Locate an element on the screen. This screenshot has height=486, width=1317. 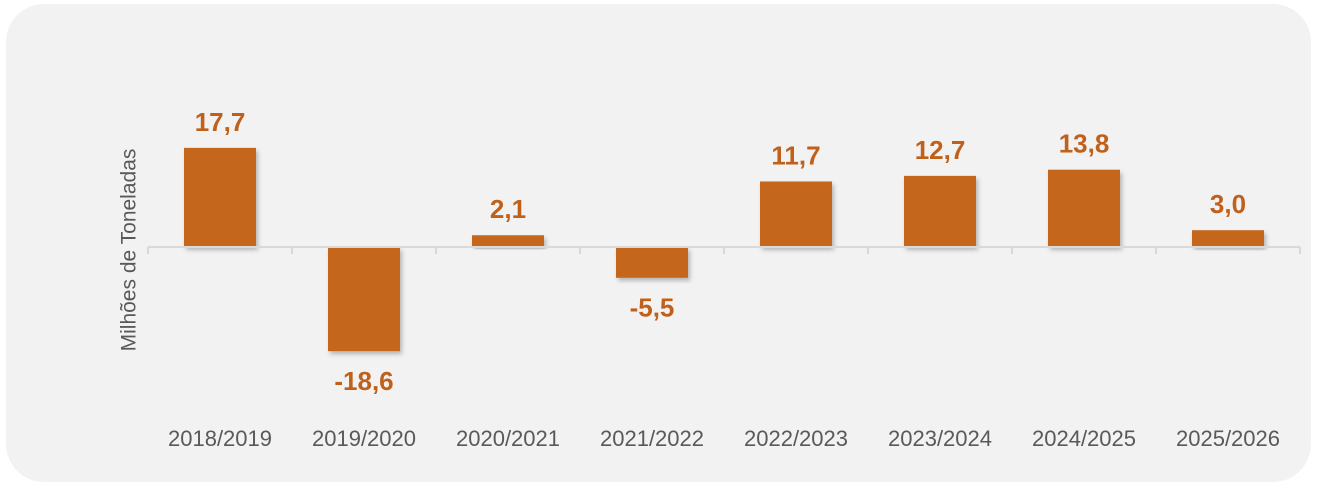
value-label: -5,5 is located at coordinates (652, 308).